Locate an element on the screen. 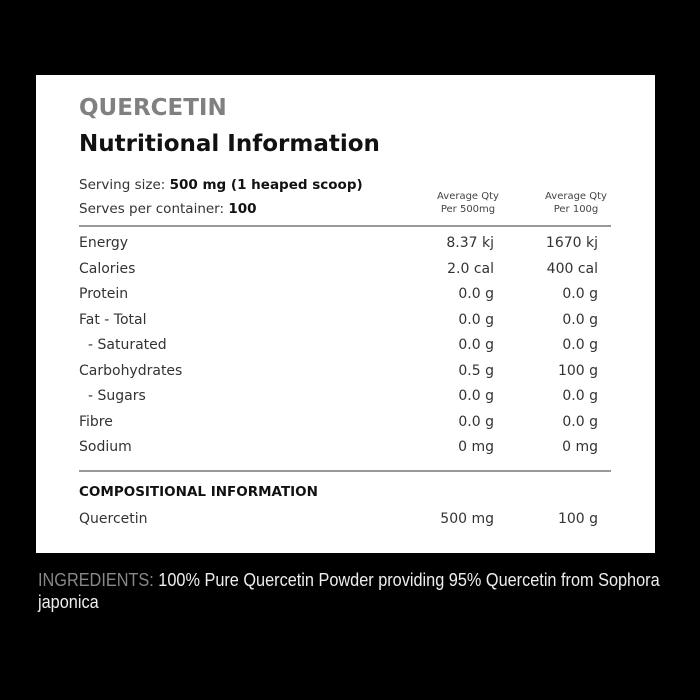 This screenshot has width=700, height=700. row-per-serve: 0.5 g is located at coordinates (476, 370).